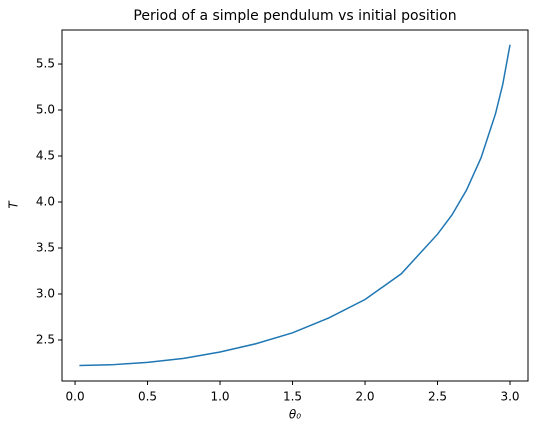 This screenshot has width=540, height=434. Describe the element at coordinates (45, 202) in the screenshot. I see `y-tick-label: 4.0` at that location.